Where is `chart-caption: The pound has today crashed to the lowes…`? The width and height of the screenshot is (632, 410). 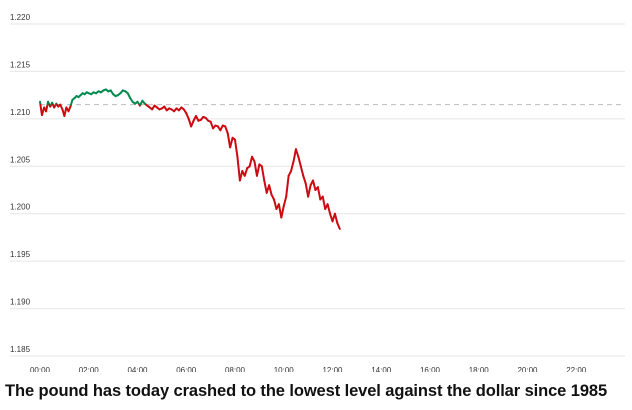 chart-caption: The pound has today crashed to the lowes… is located at coordinates (306, 391).